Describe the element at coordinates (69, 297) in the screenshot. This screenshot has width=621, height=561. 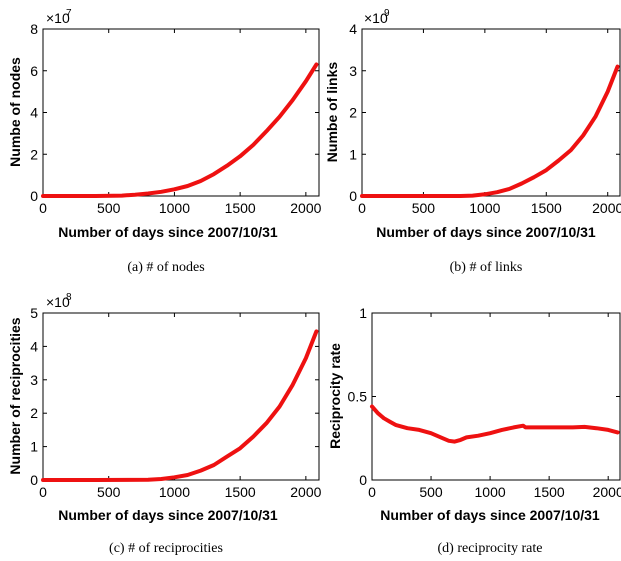
I see `exponent-c: 8` at that location.